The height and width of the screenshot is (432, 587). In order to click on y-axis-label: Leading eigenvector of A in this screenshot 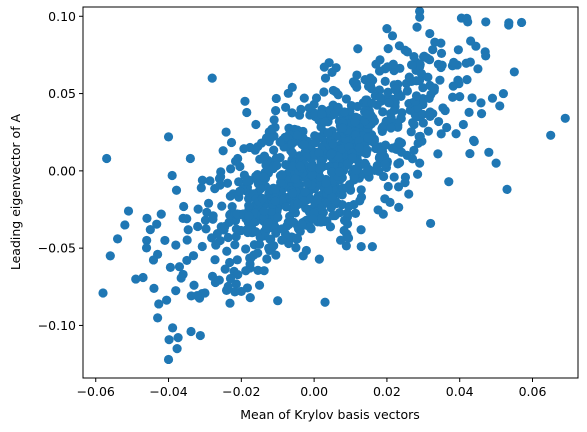, I will do `click(15, 191)`.